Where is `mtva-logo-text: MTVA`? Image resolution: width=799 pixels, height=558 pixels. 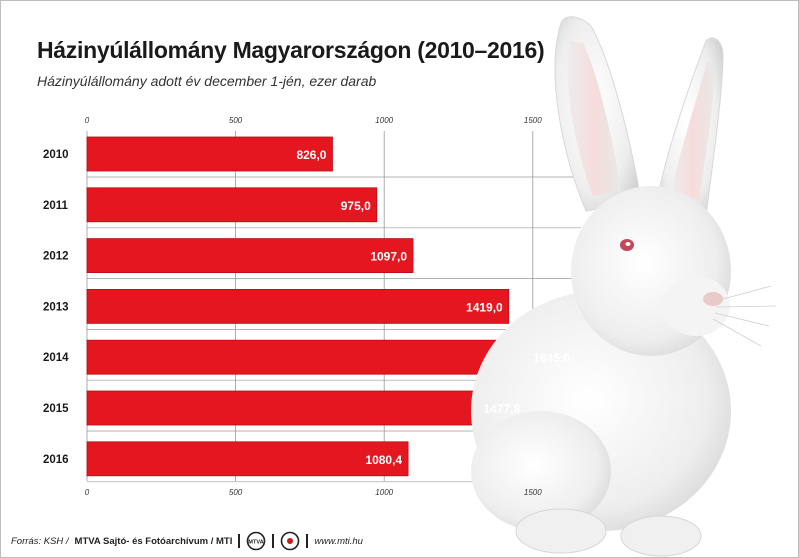 mtva-logo-text: MTVA is located at coordinates (256, 543).